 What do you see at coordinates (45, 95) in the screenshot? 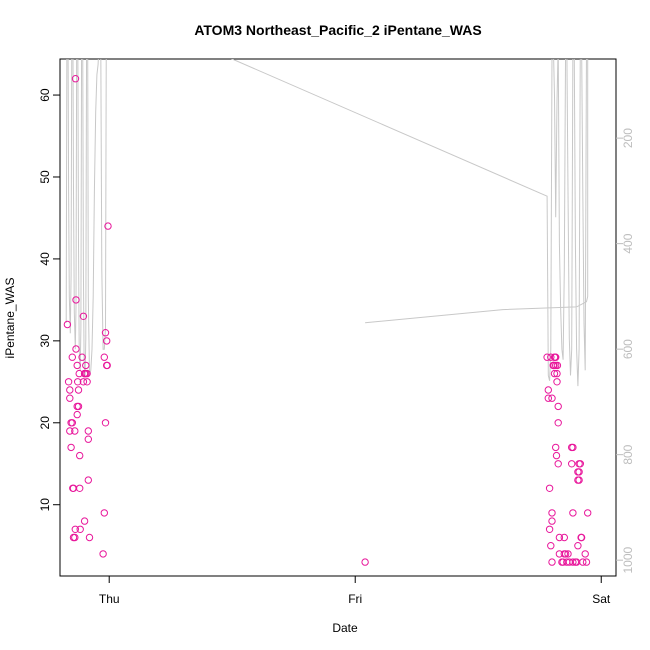
I see `y-tick-label: 60` at bounding box center [45, 95].